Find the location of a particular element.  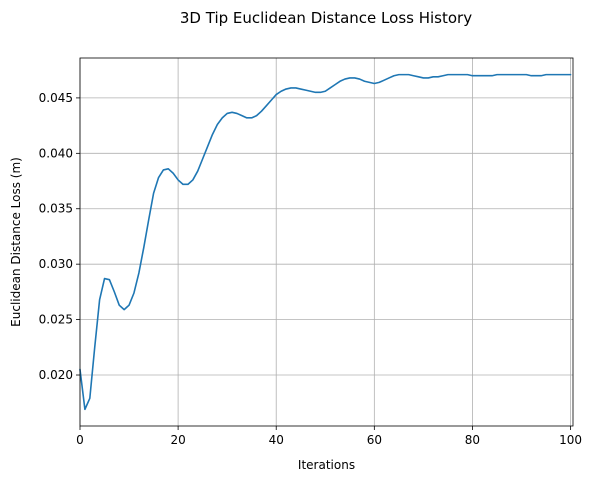

x-axis-ticks: 0 20 40 60 80 100 is located at coordinates (329, 436).